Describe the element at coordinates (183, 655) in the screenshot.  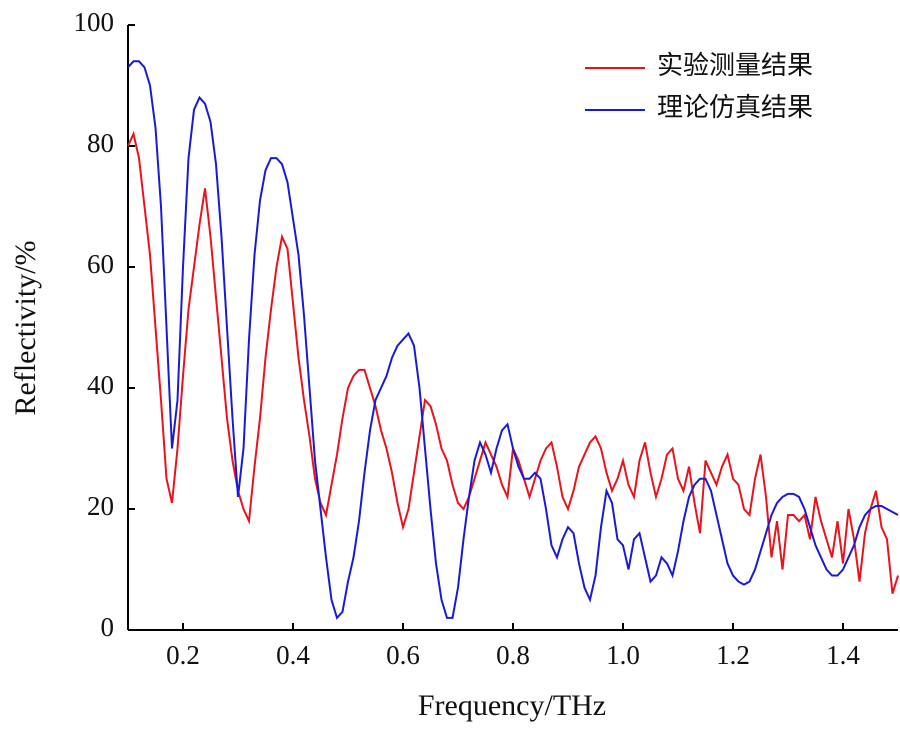
I see `x-tick-label: 0.2` at that location.